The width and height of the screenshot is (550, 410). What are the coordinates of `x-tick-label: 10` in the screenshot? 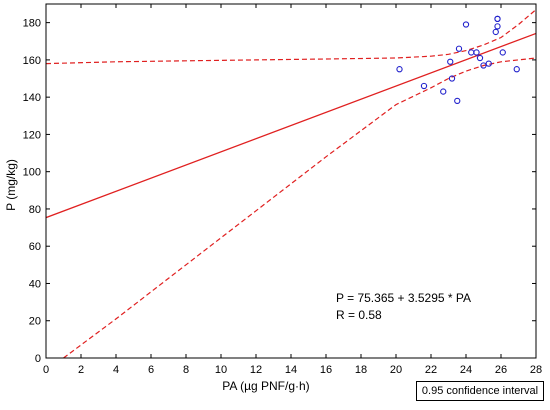 It's located at (221, 370).